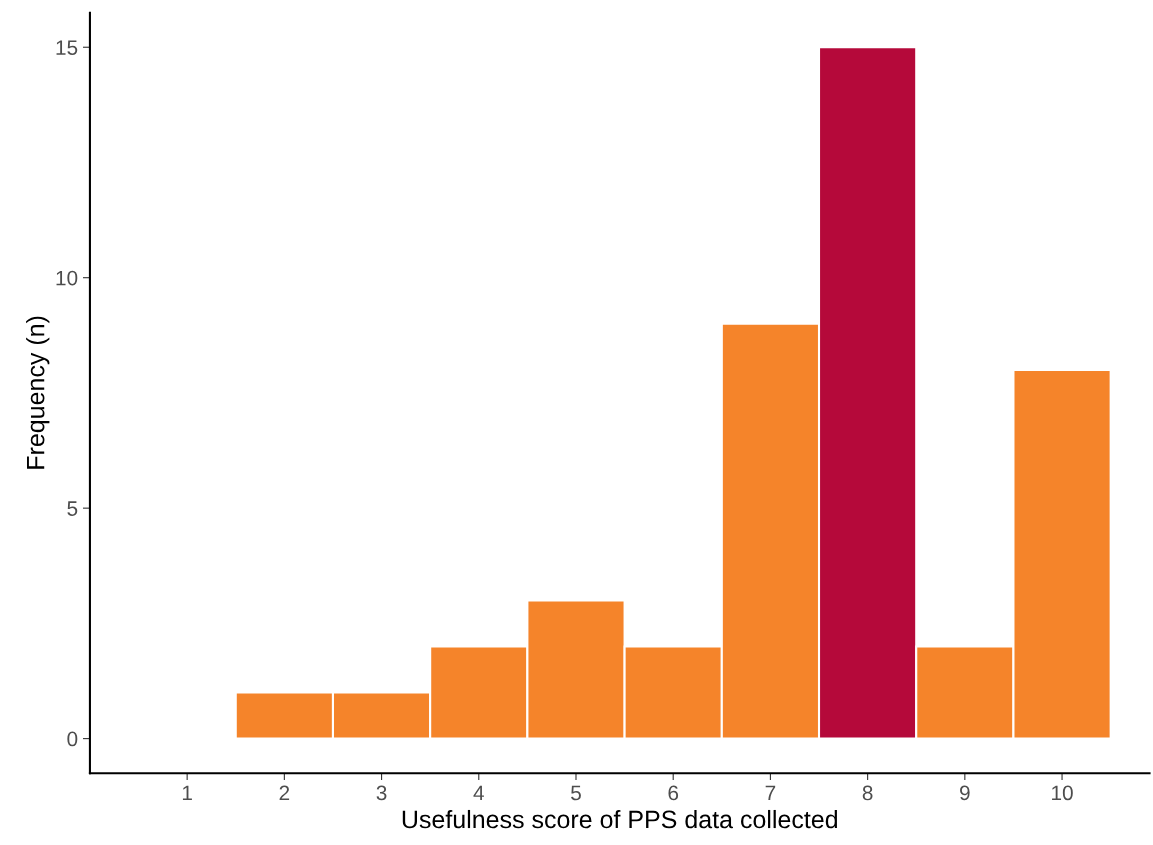 Image resolution: width=1153 pixels, height=845 pixels. What do you see at coordinates (478, 793) in the screenshot?
I see `x-tick-label: 4` at bounding box center [478, 793].